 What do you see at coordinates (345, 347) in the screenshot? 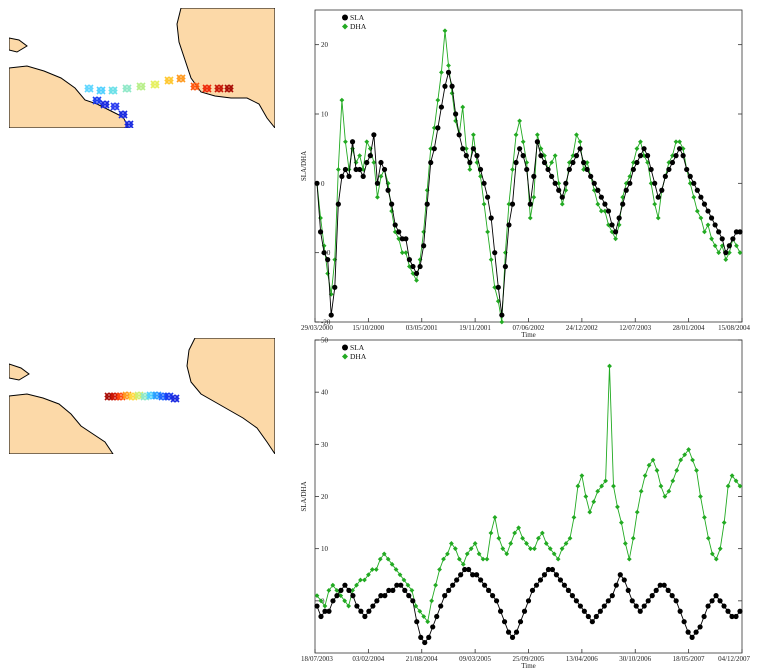
I see `legend-marker-sla` at bounding box center [345, 347].